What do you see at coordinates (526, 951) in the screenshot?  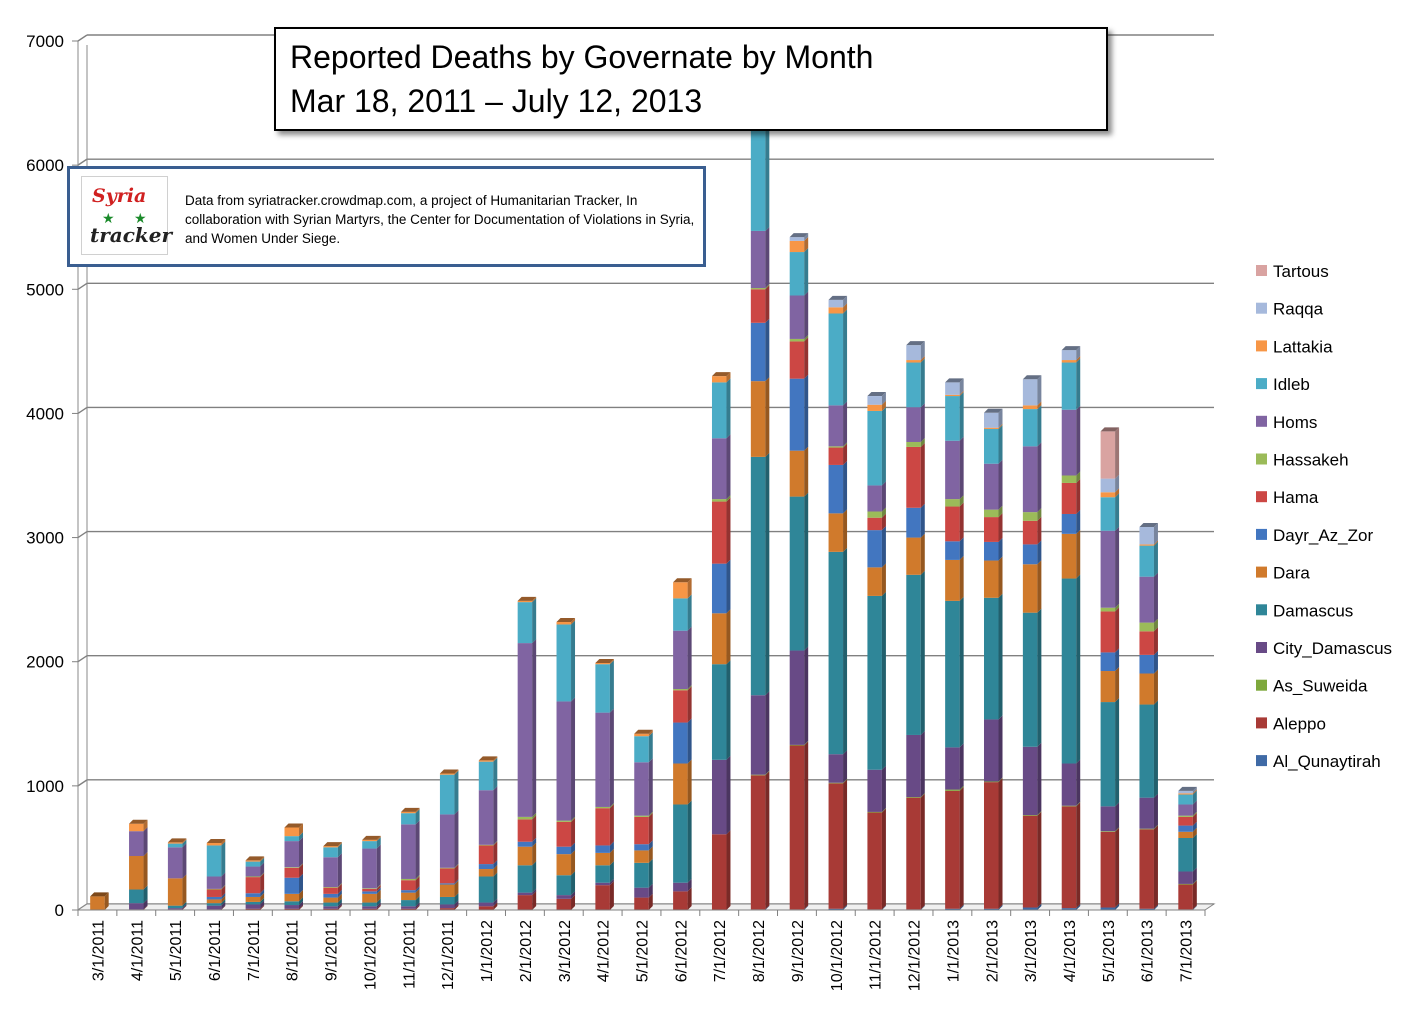 I see `x-tick-label: 2/1/2012` at bounding box center [526, 951].